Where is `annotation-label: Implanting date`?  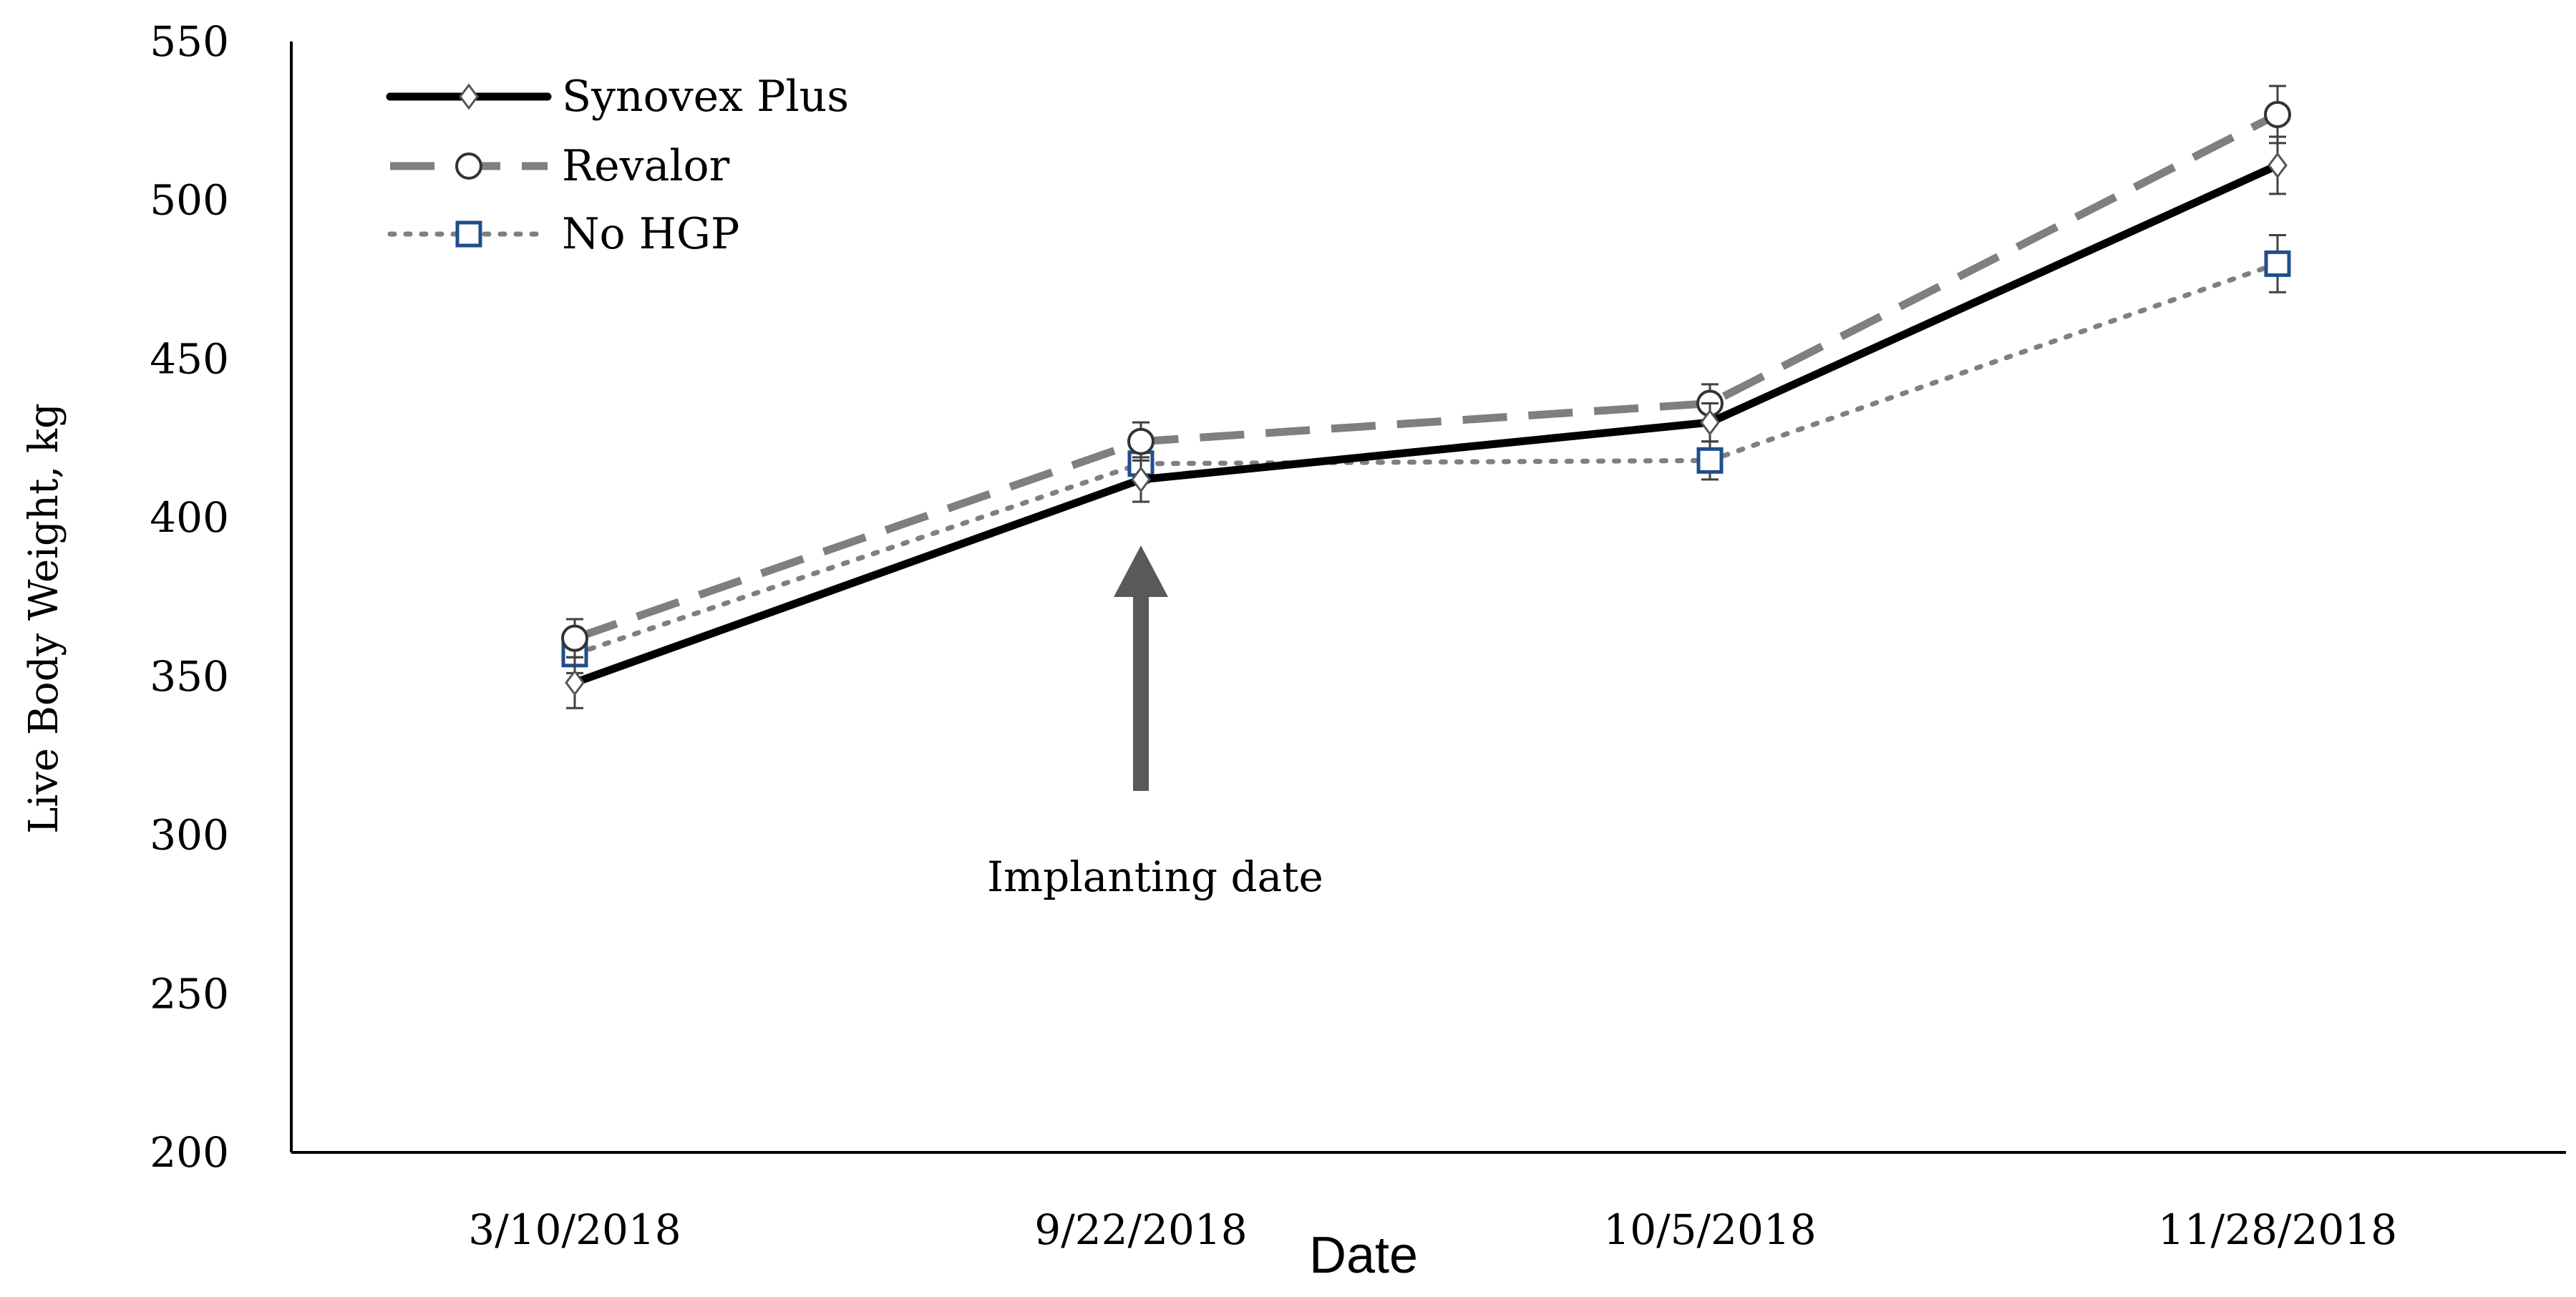
annotation-label: Implanting date is located at coordinates (1155, 877).